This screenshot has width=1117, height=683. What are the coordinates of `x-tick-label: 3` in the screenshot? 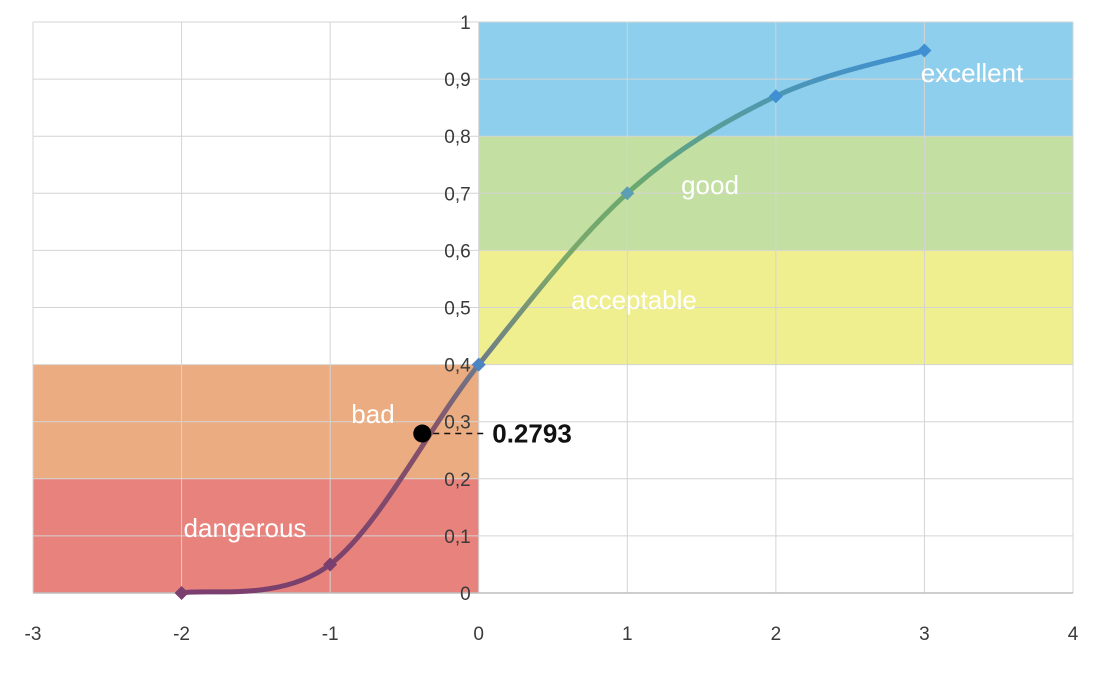 It's located at (924, 634).